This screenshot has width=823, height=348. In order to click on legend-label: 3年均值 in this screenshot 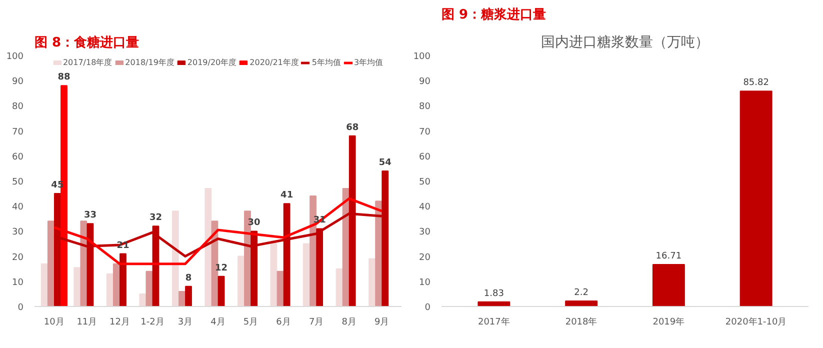, I will do `click(369, 62)`.